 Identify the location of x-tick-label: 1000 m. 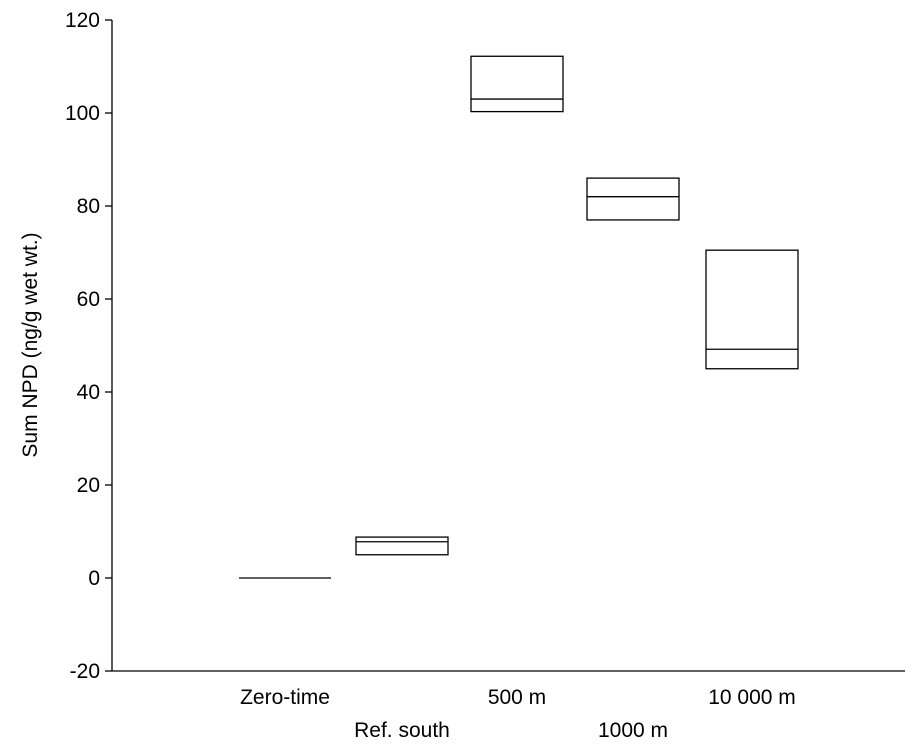
(633, 730).